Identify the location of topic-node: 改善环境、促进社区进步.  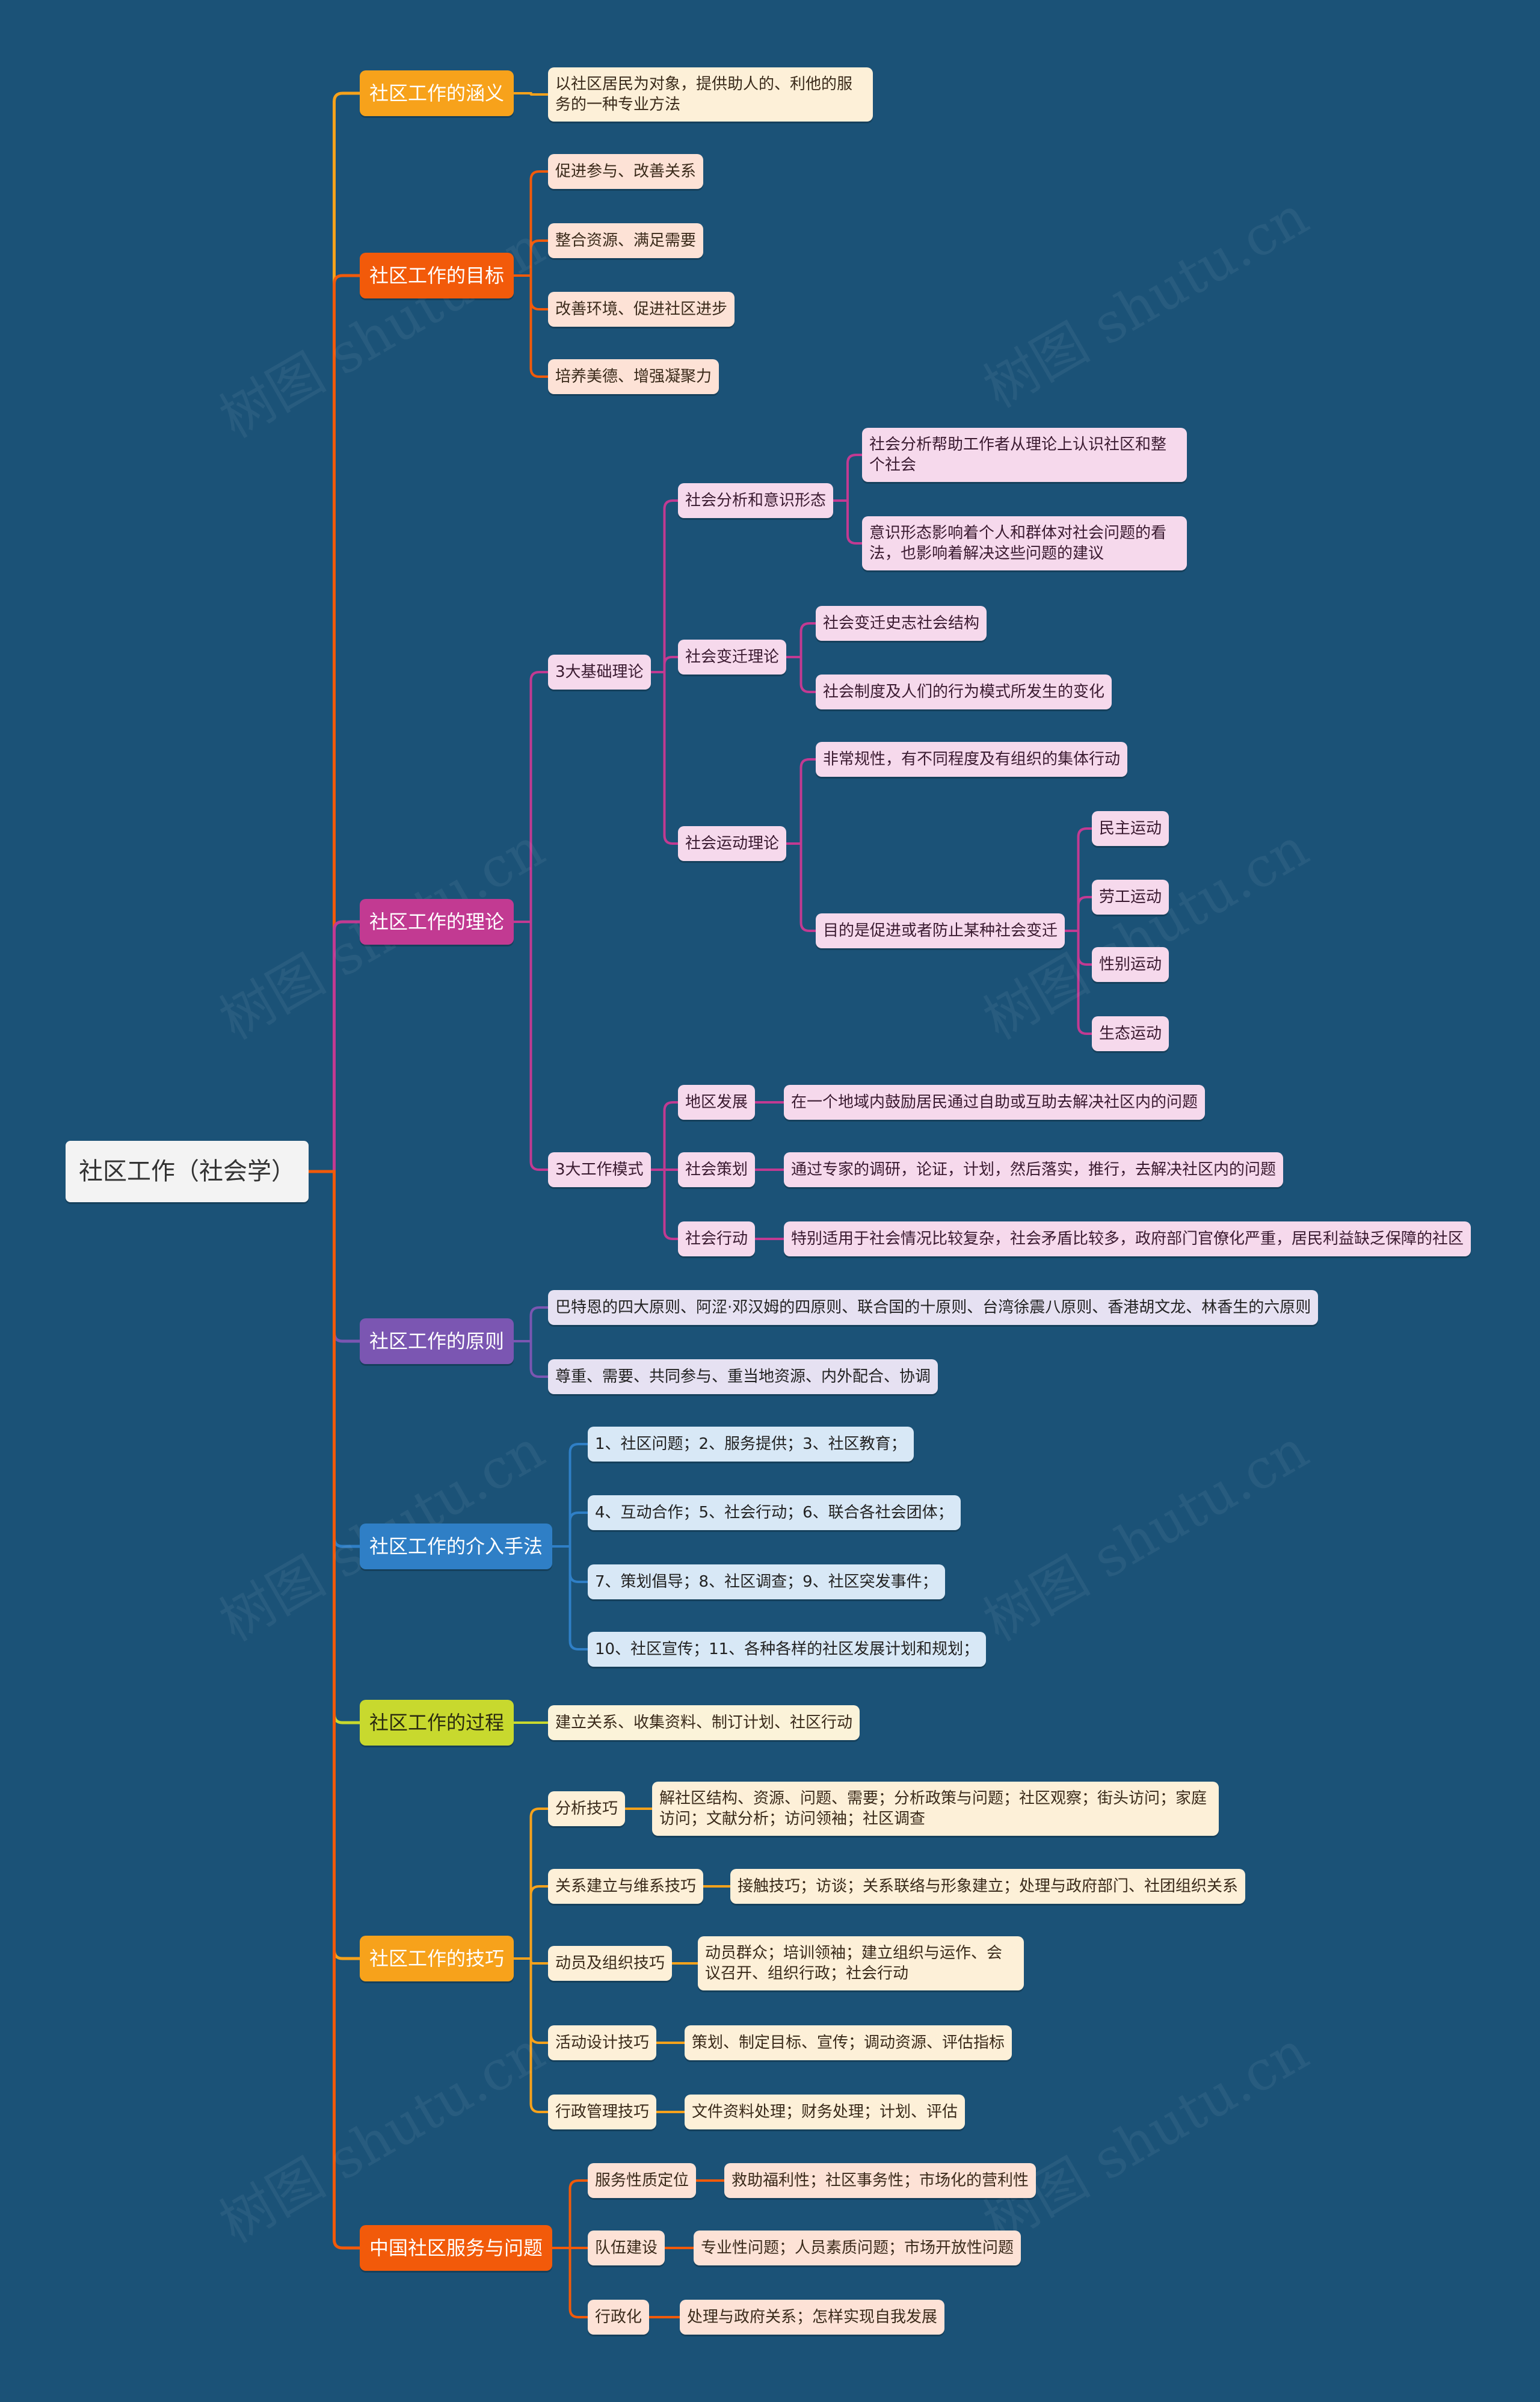
(641, 309).